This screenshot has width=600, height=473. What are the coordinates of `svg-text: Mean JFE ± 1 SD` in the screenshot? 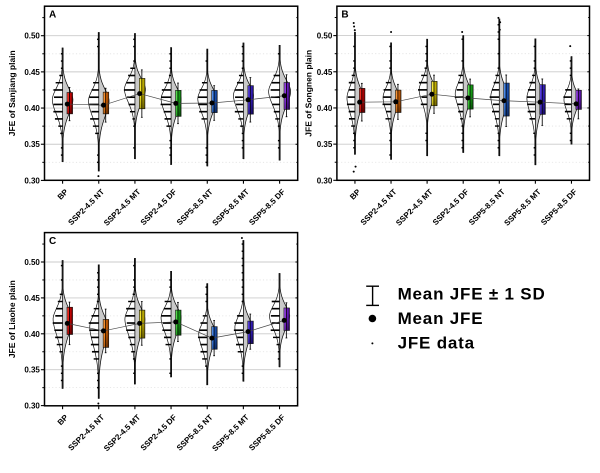 It's located at (472, 294).